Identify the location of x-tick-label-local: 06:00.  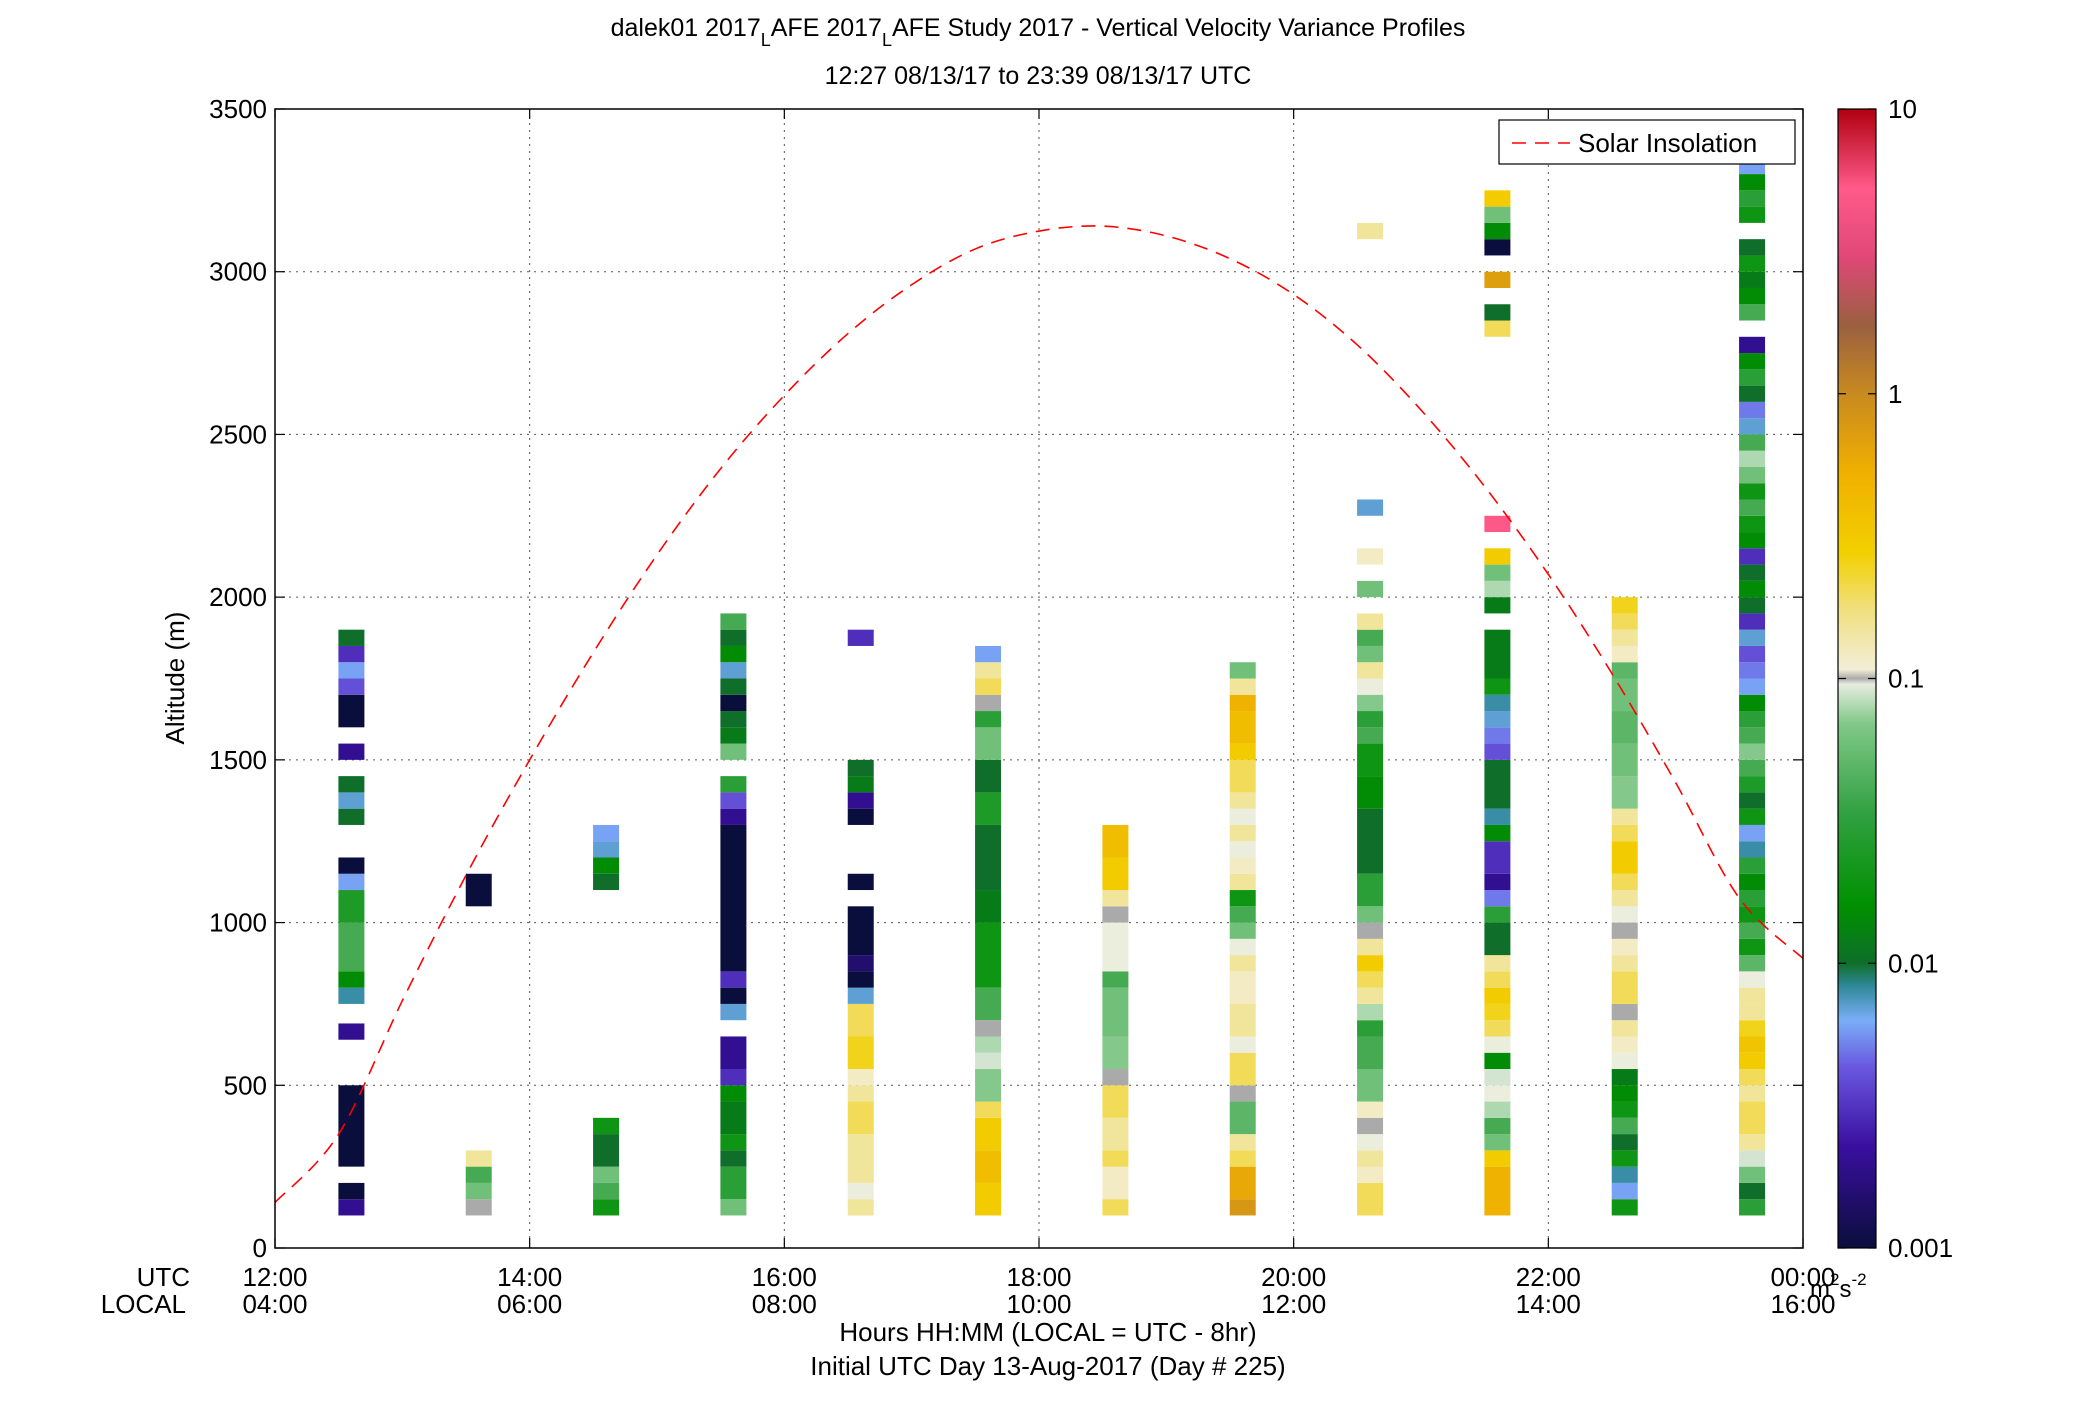
(529, 1304).